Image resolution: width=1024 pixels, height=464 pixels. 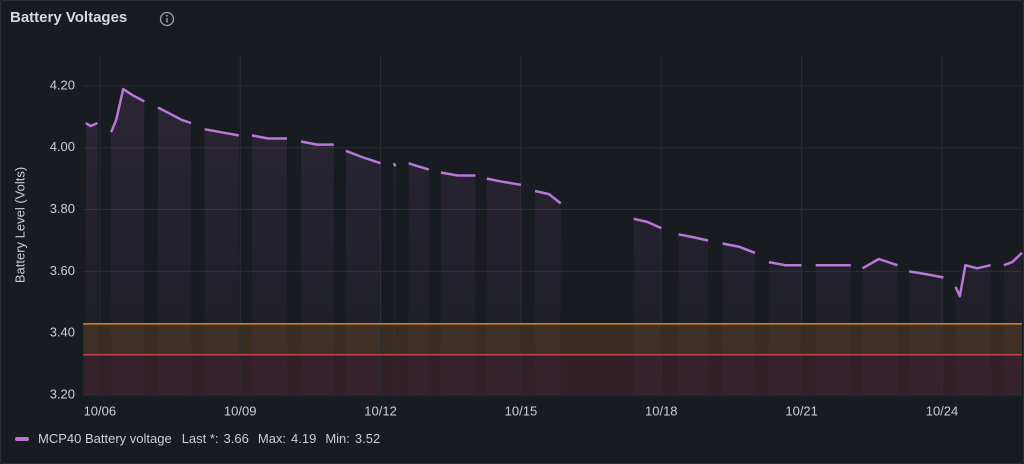 I want to click on x-tick-label: 10/21, so click(x=801, y=410).